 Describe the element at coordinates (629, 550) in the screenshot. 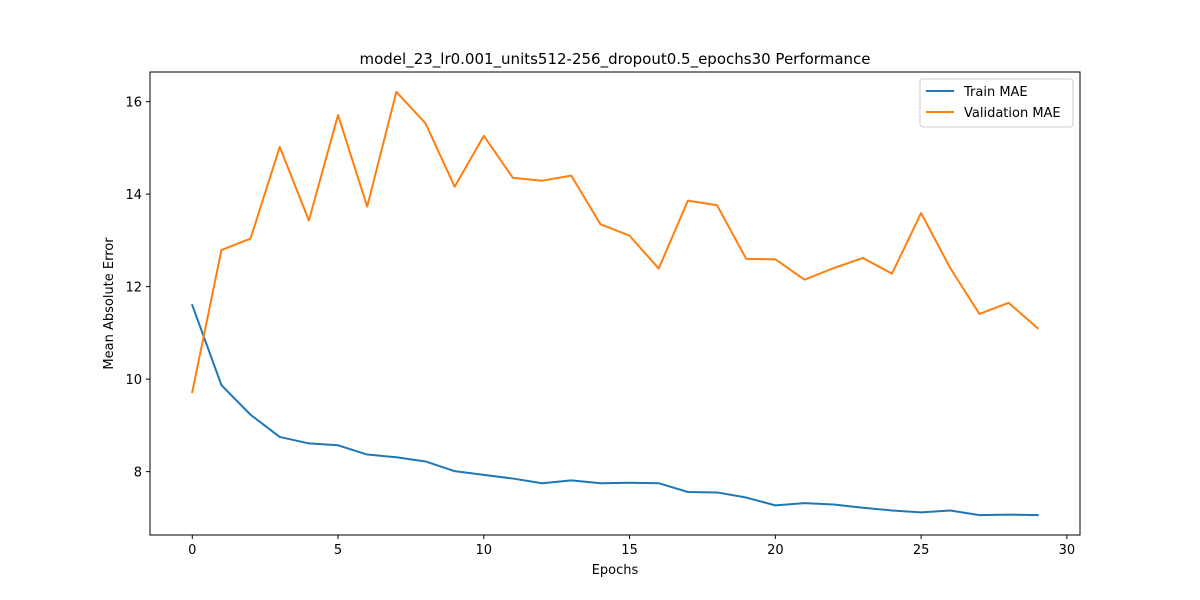

I see `x-tick-label: 15` at that location.